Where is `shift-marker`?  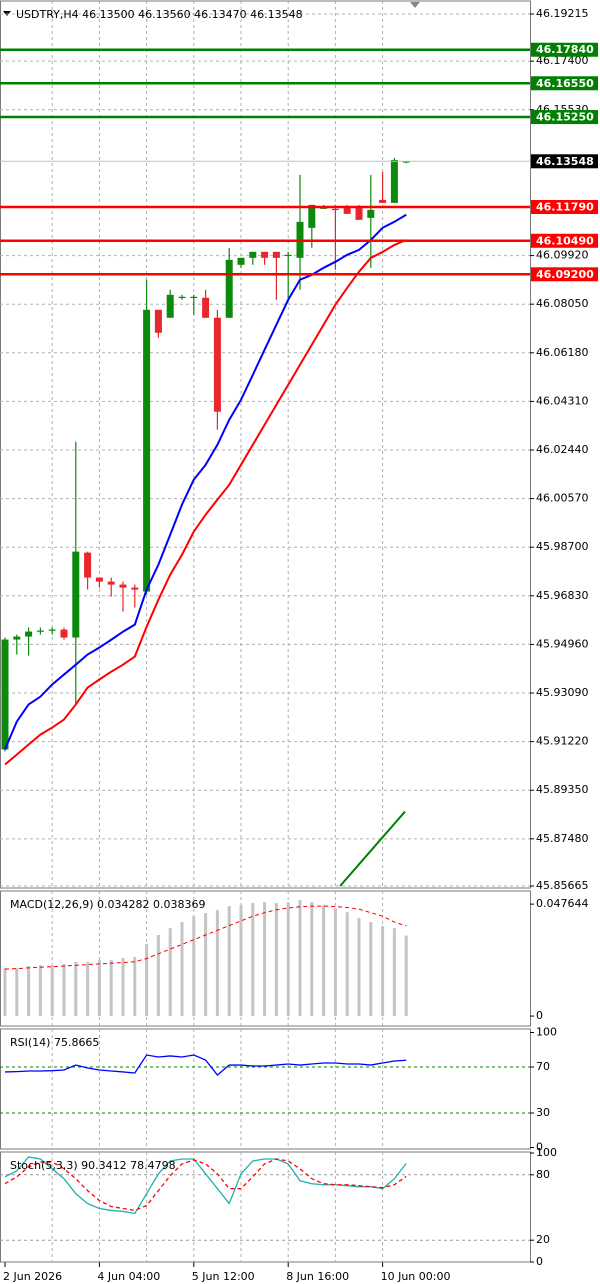 shift-marker is located at coordinates (415, 5).